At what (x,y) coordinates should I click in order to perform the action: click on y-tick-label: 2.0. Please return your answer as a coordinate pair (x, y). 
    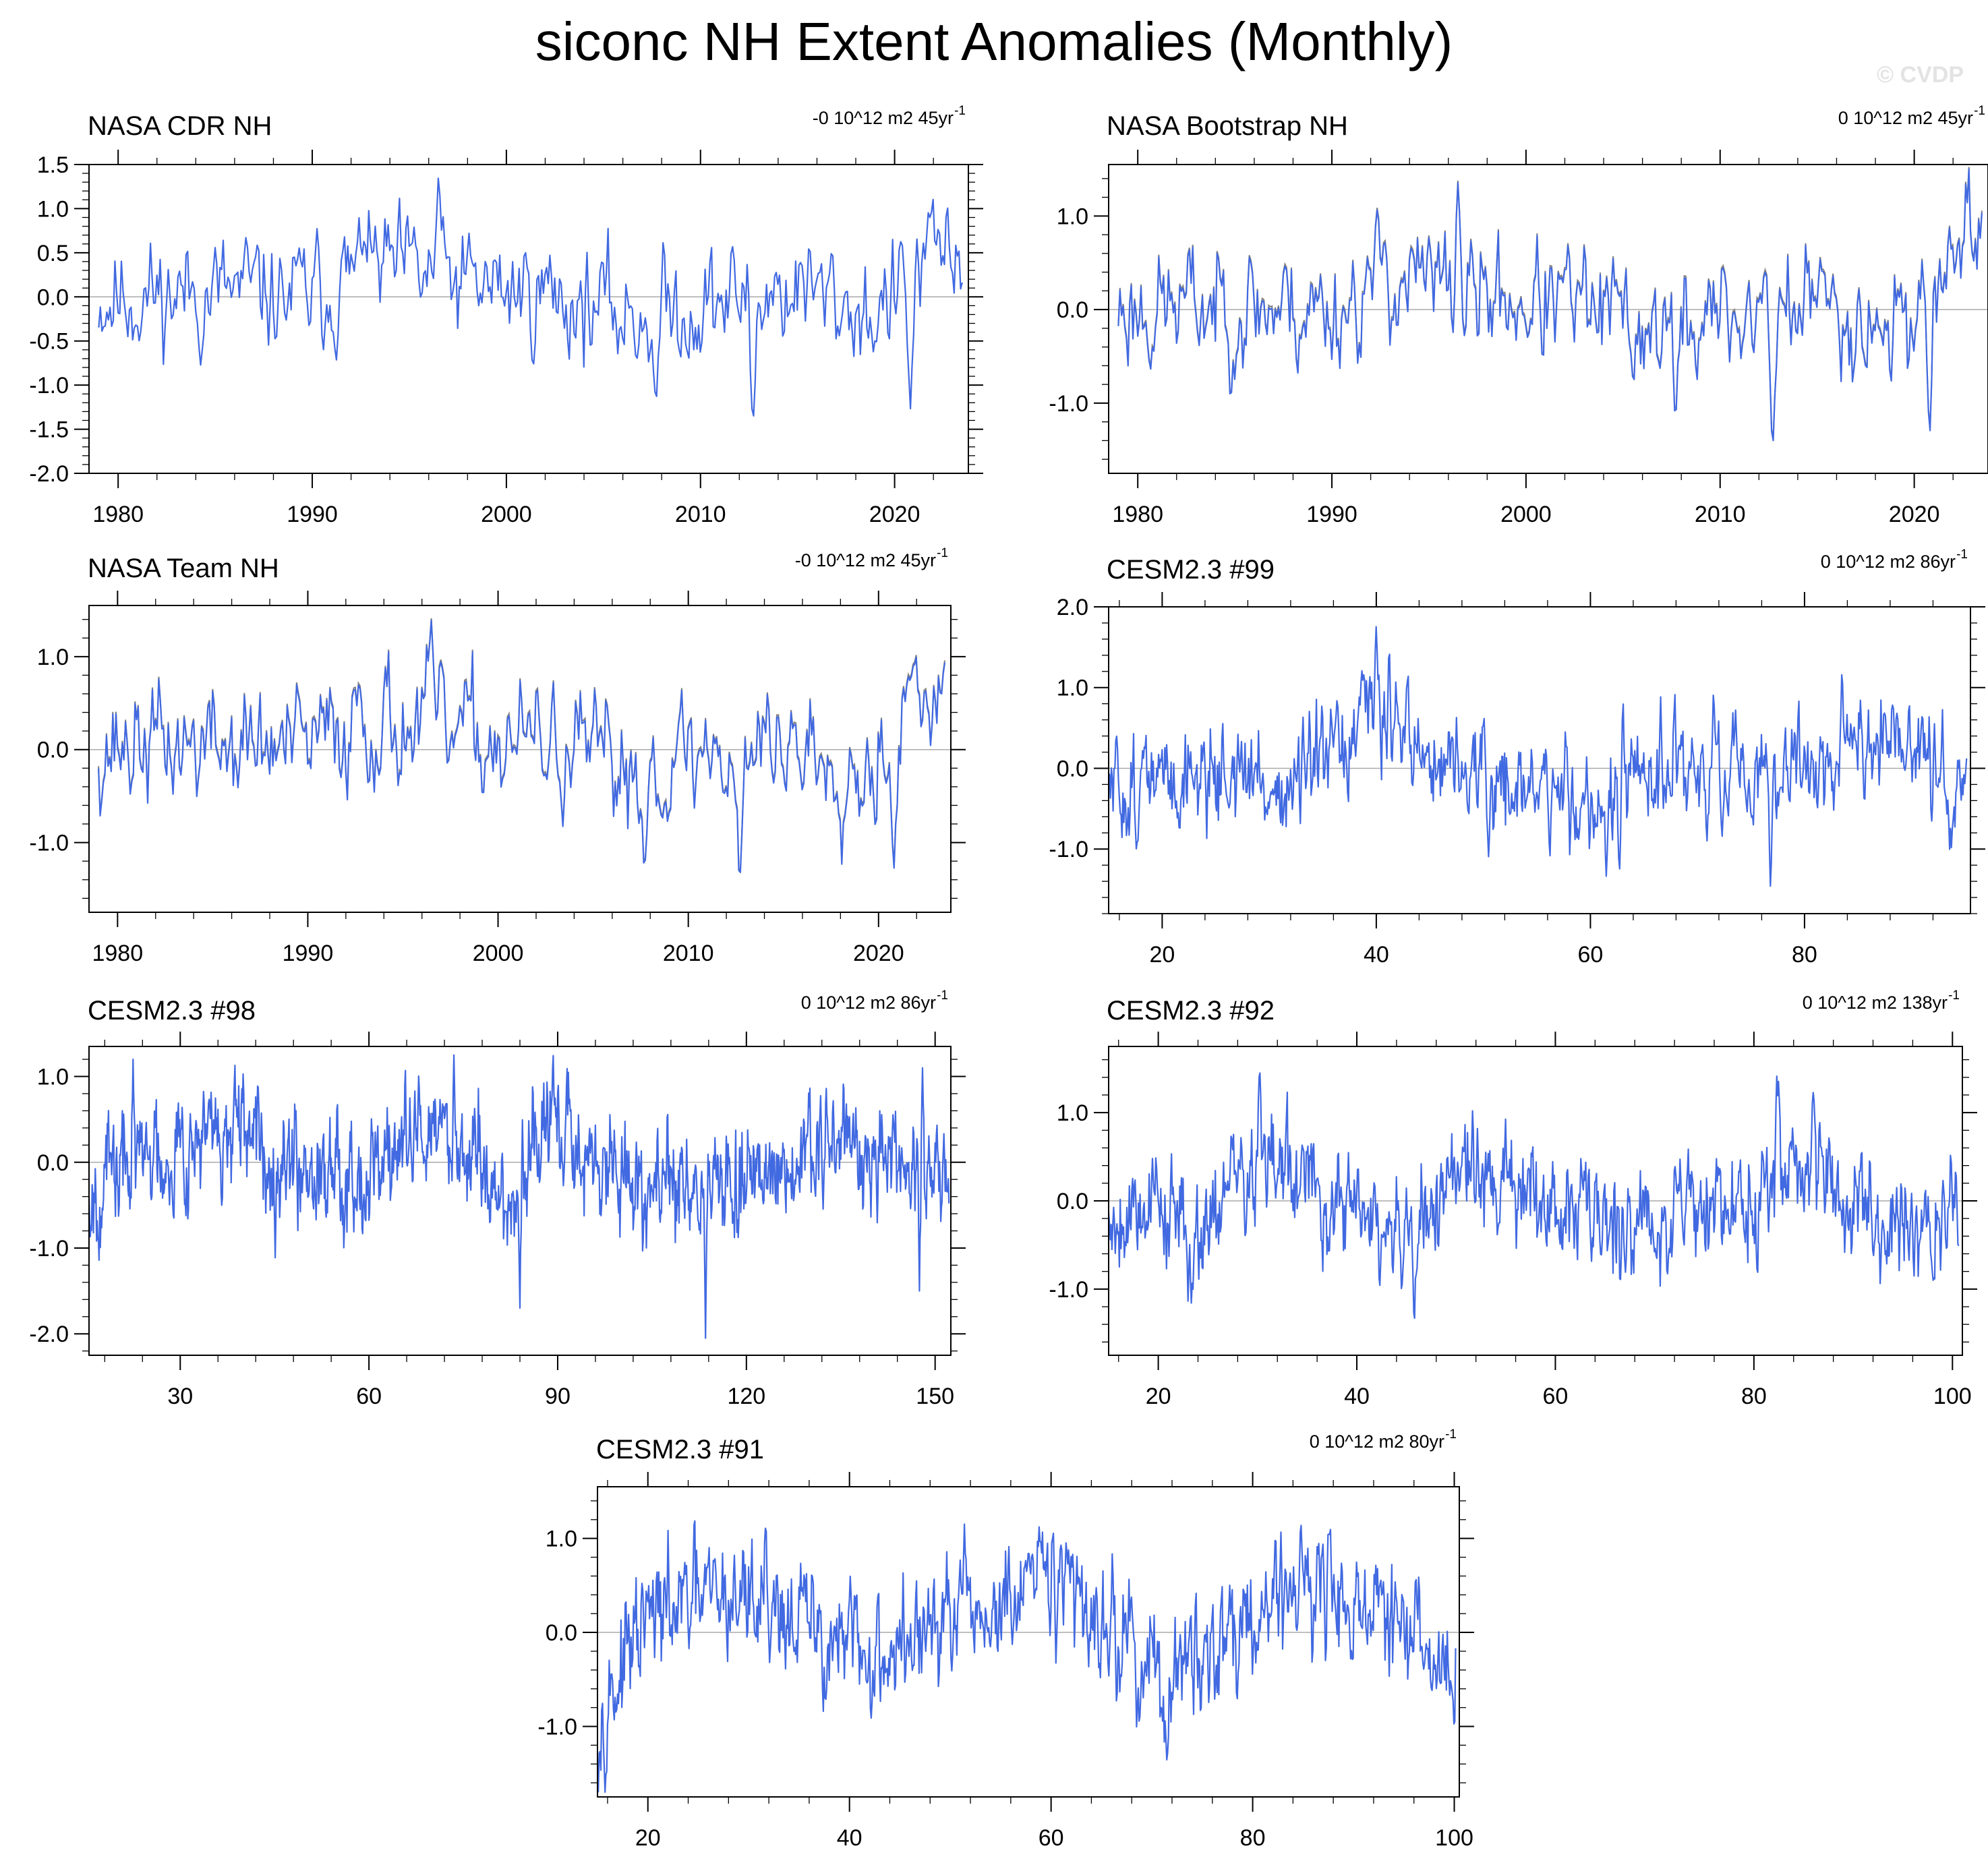
    Looking at the image, I should click on (1072, 608).